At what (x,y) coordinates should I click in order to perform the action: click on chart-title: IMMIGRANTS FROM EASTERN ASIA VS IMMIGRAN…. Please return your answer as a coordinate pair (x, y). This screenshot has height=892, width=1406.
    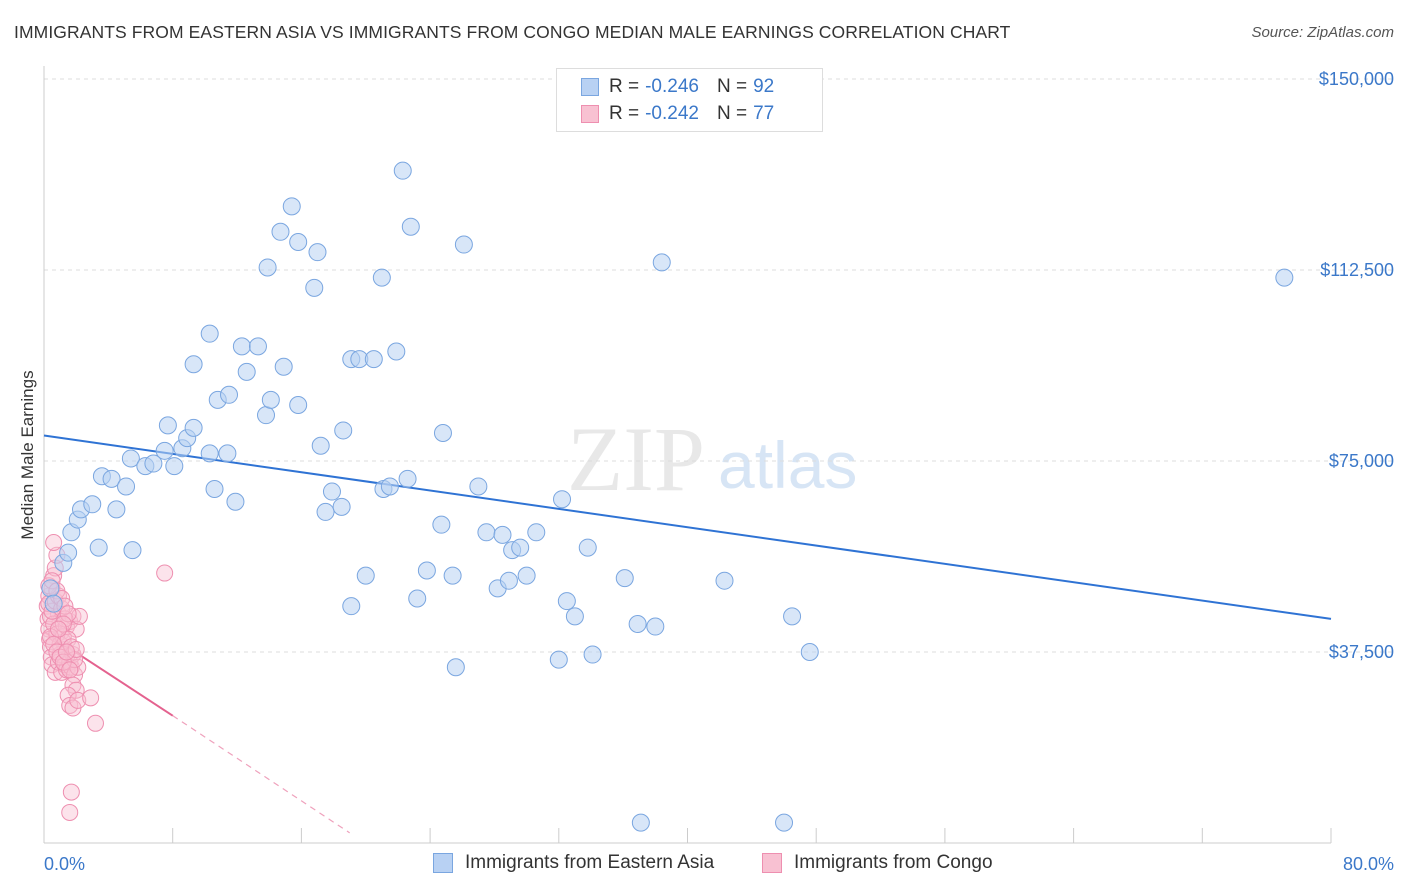
    Looking at the image, I should click on (512, 32).